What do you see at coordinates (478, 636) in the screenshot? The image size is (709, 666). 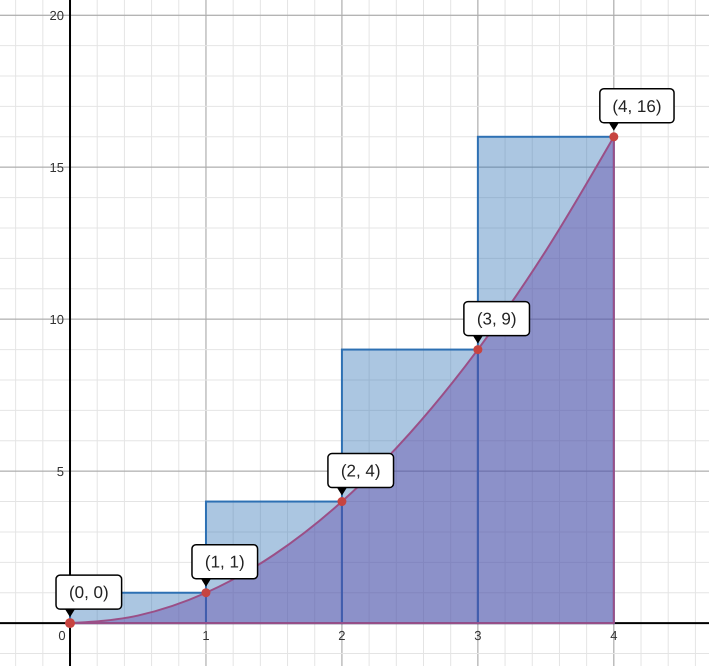 I see `x-tick-label: 3` at bounding box center [478, 636].